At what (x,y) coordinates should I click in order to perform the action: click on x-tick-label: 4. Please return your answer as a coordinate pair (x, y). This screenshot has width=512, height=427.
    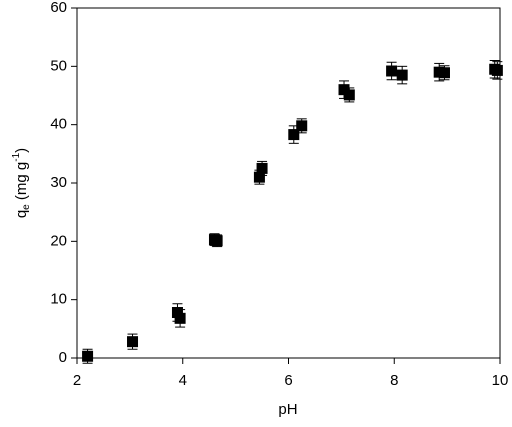
    Looking at the image, I should click on (183, 380).